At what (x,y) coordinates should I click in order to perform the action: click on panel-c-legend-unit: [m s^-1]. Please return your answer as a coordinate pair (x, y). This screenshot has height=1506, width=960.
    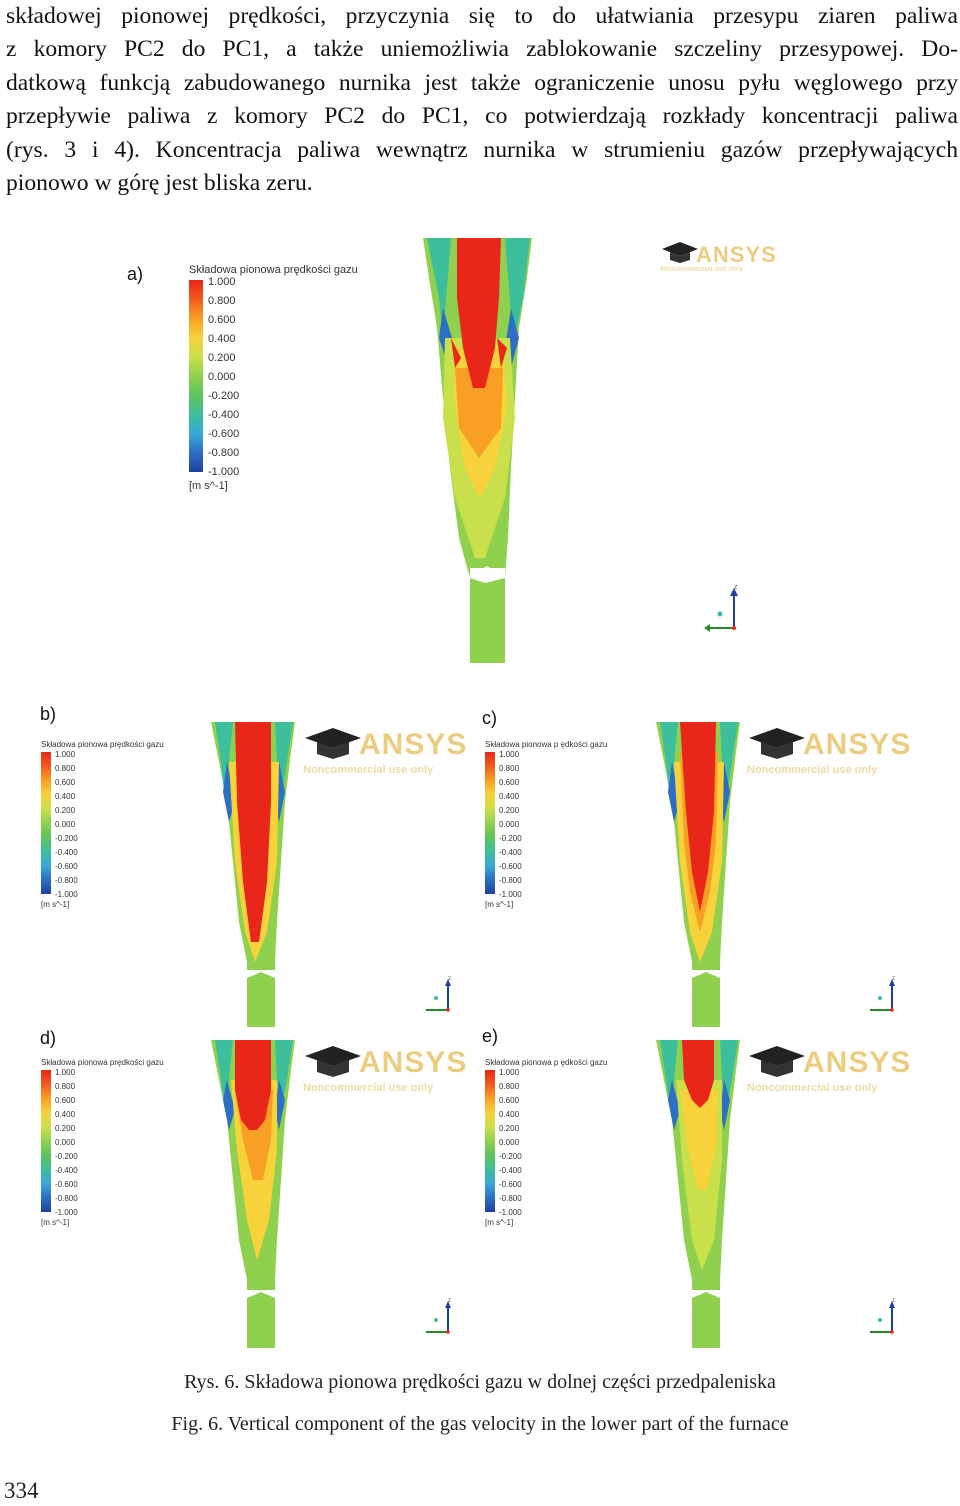
    Looking at the image, I should click on (499, 904).